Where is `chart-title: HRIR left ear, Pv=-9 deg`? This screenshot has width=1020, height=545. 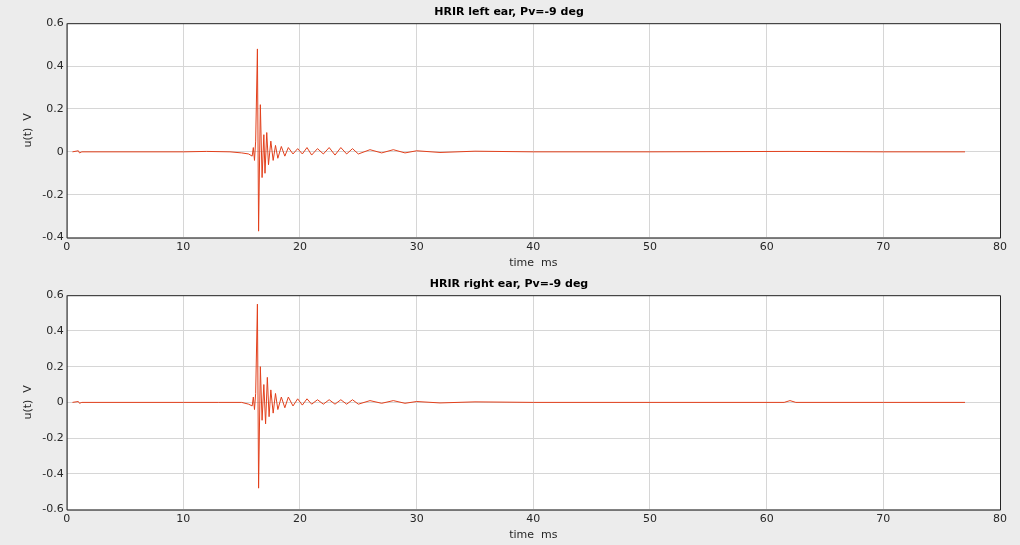 chart-title: HRIR left ear, Pv=-9 deg is located at coordinates (509, 12).